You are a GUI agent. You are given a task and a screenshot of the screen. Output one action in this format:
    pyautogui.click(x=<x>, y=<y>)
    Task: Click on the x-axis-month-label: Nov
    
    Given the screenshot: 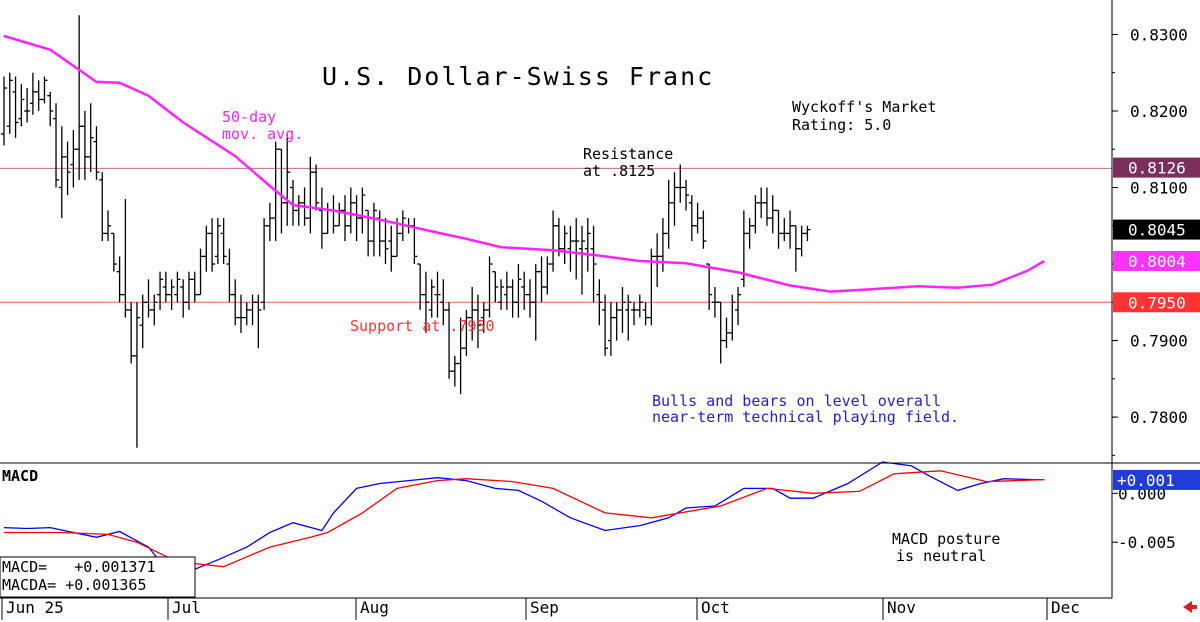 What is the action you would take?
    pyautogui.click(x=901, y=607)
    